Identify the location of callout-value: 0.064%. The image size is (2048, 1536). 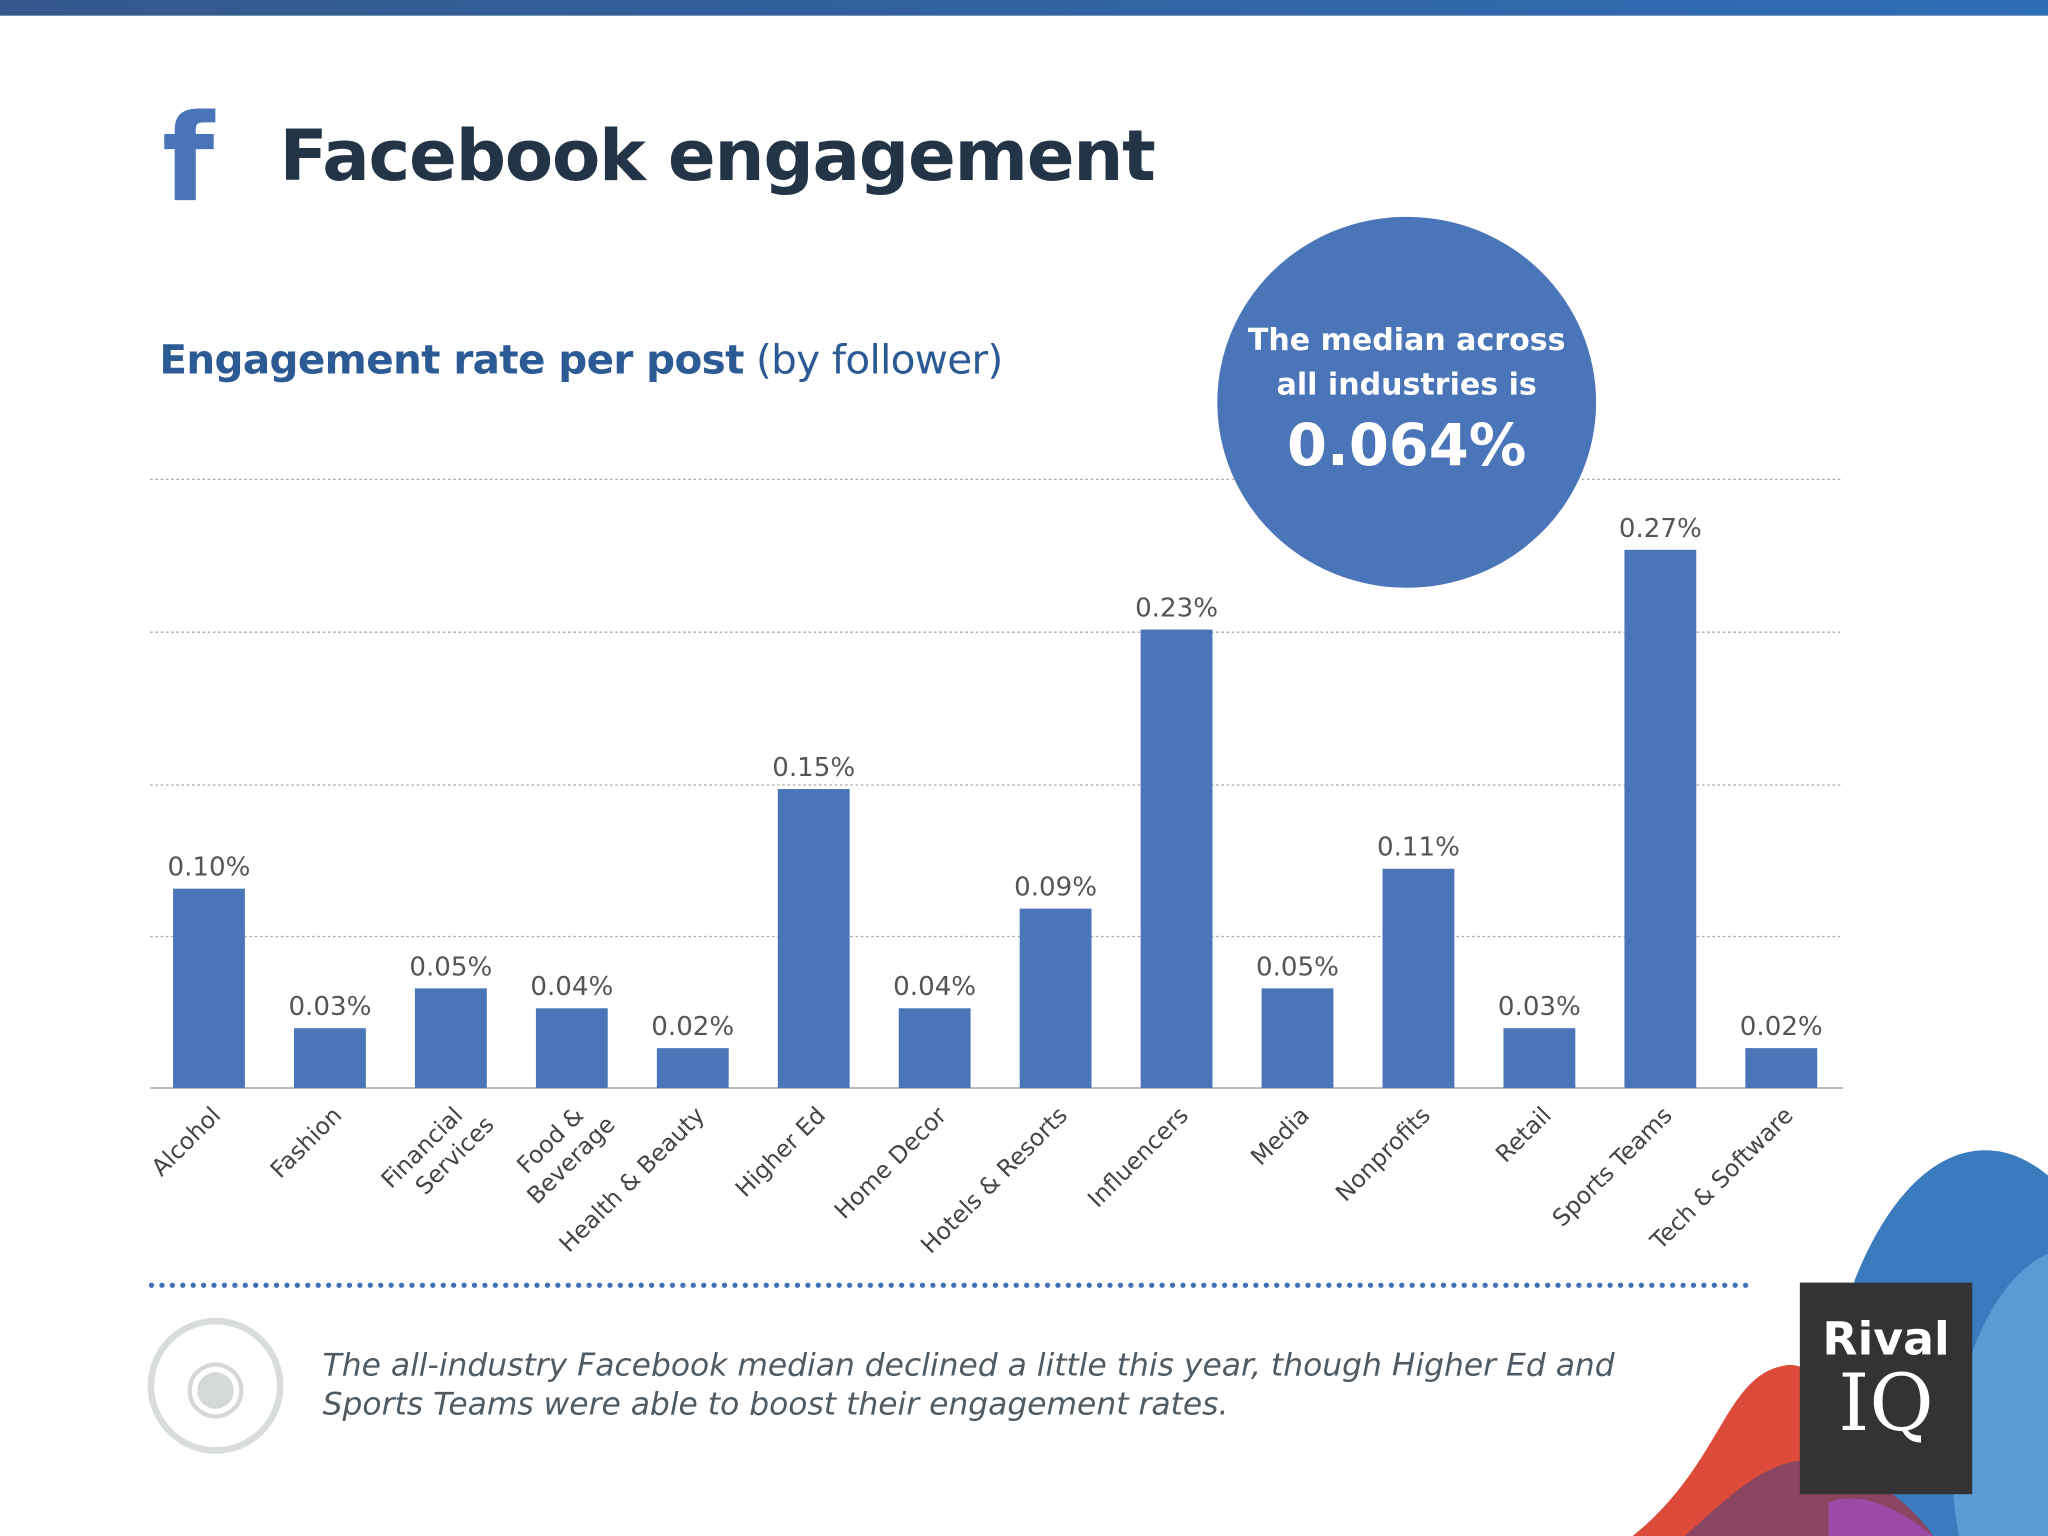
(1406, 446).